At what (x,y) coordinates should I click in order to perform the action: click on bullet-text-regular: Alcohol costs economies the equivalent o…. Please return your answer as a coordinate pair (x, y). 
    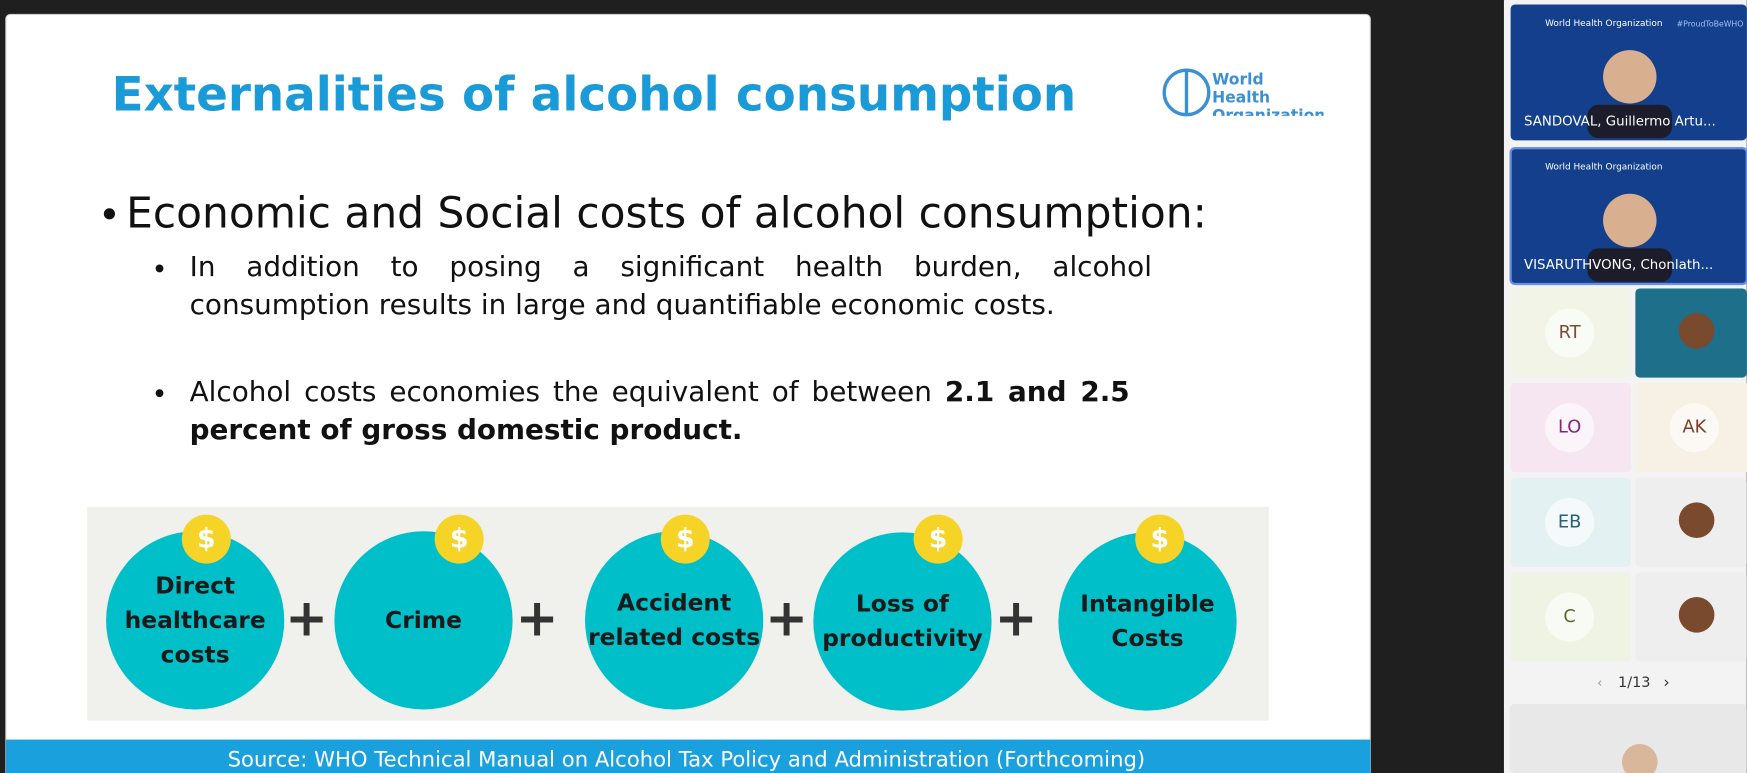
    Looking at the image, I should click on (567, 391).